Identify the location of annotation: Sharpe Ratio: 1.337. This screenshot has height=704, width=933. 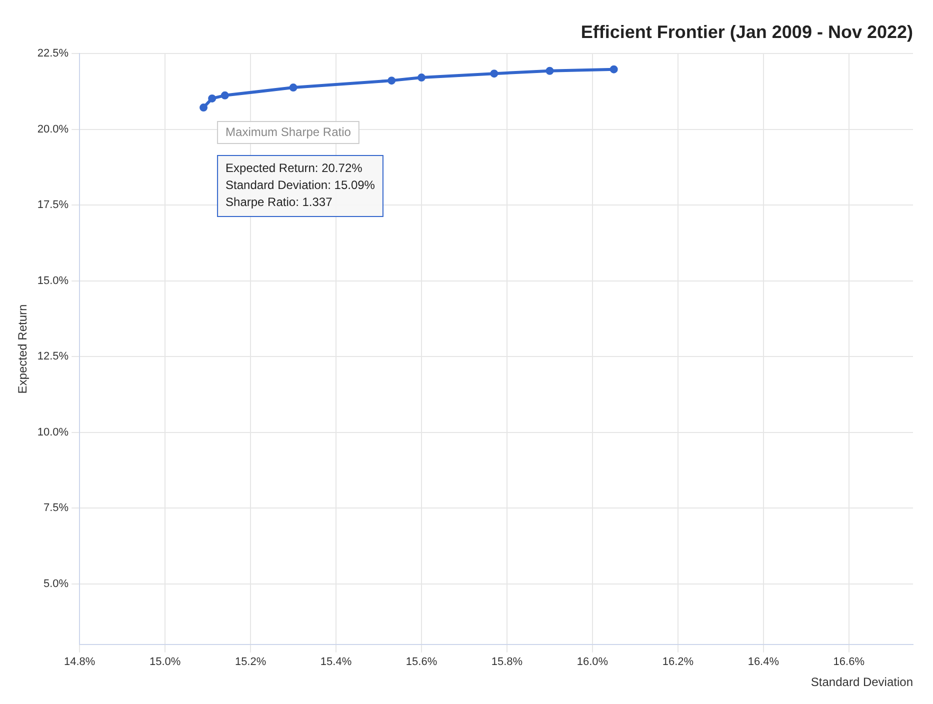
(279, 201).